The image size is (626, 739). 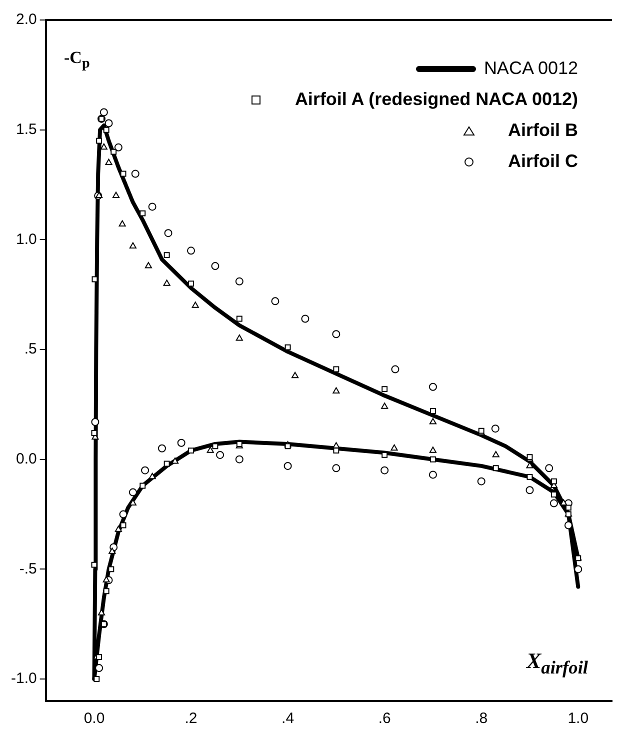 I want to click on x-tick-label: .4, so click(x=288, y=719).